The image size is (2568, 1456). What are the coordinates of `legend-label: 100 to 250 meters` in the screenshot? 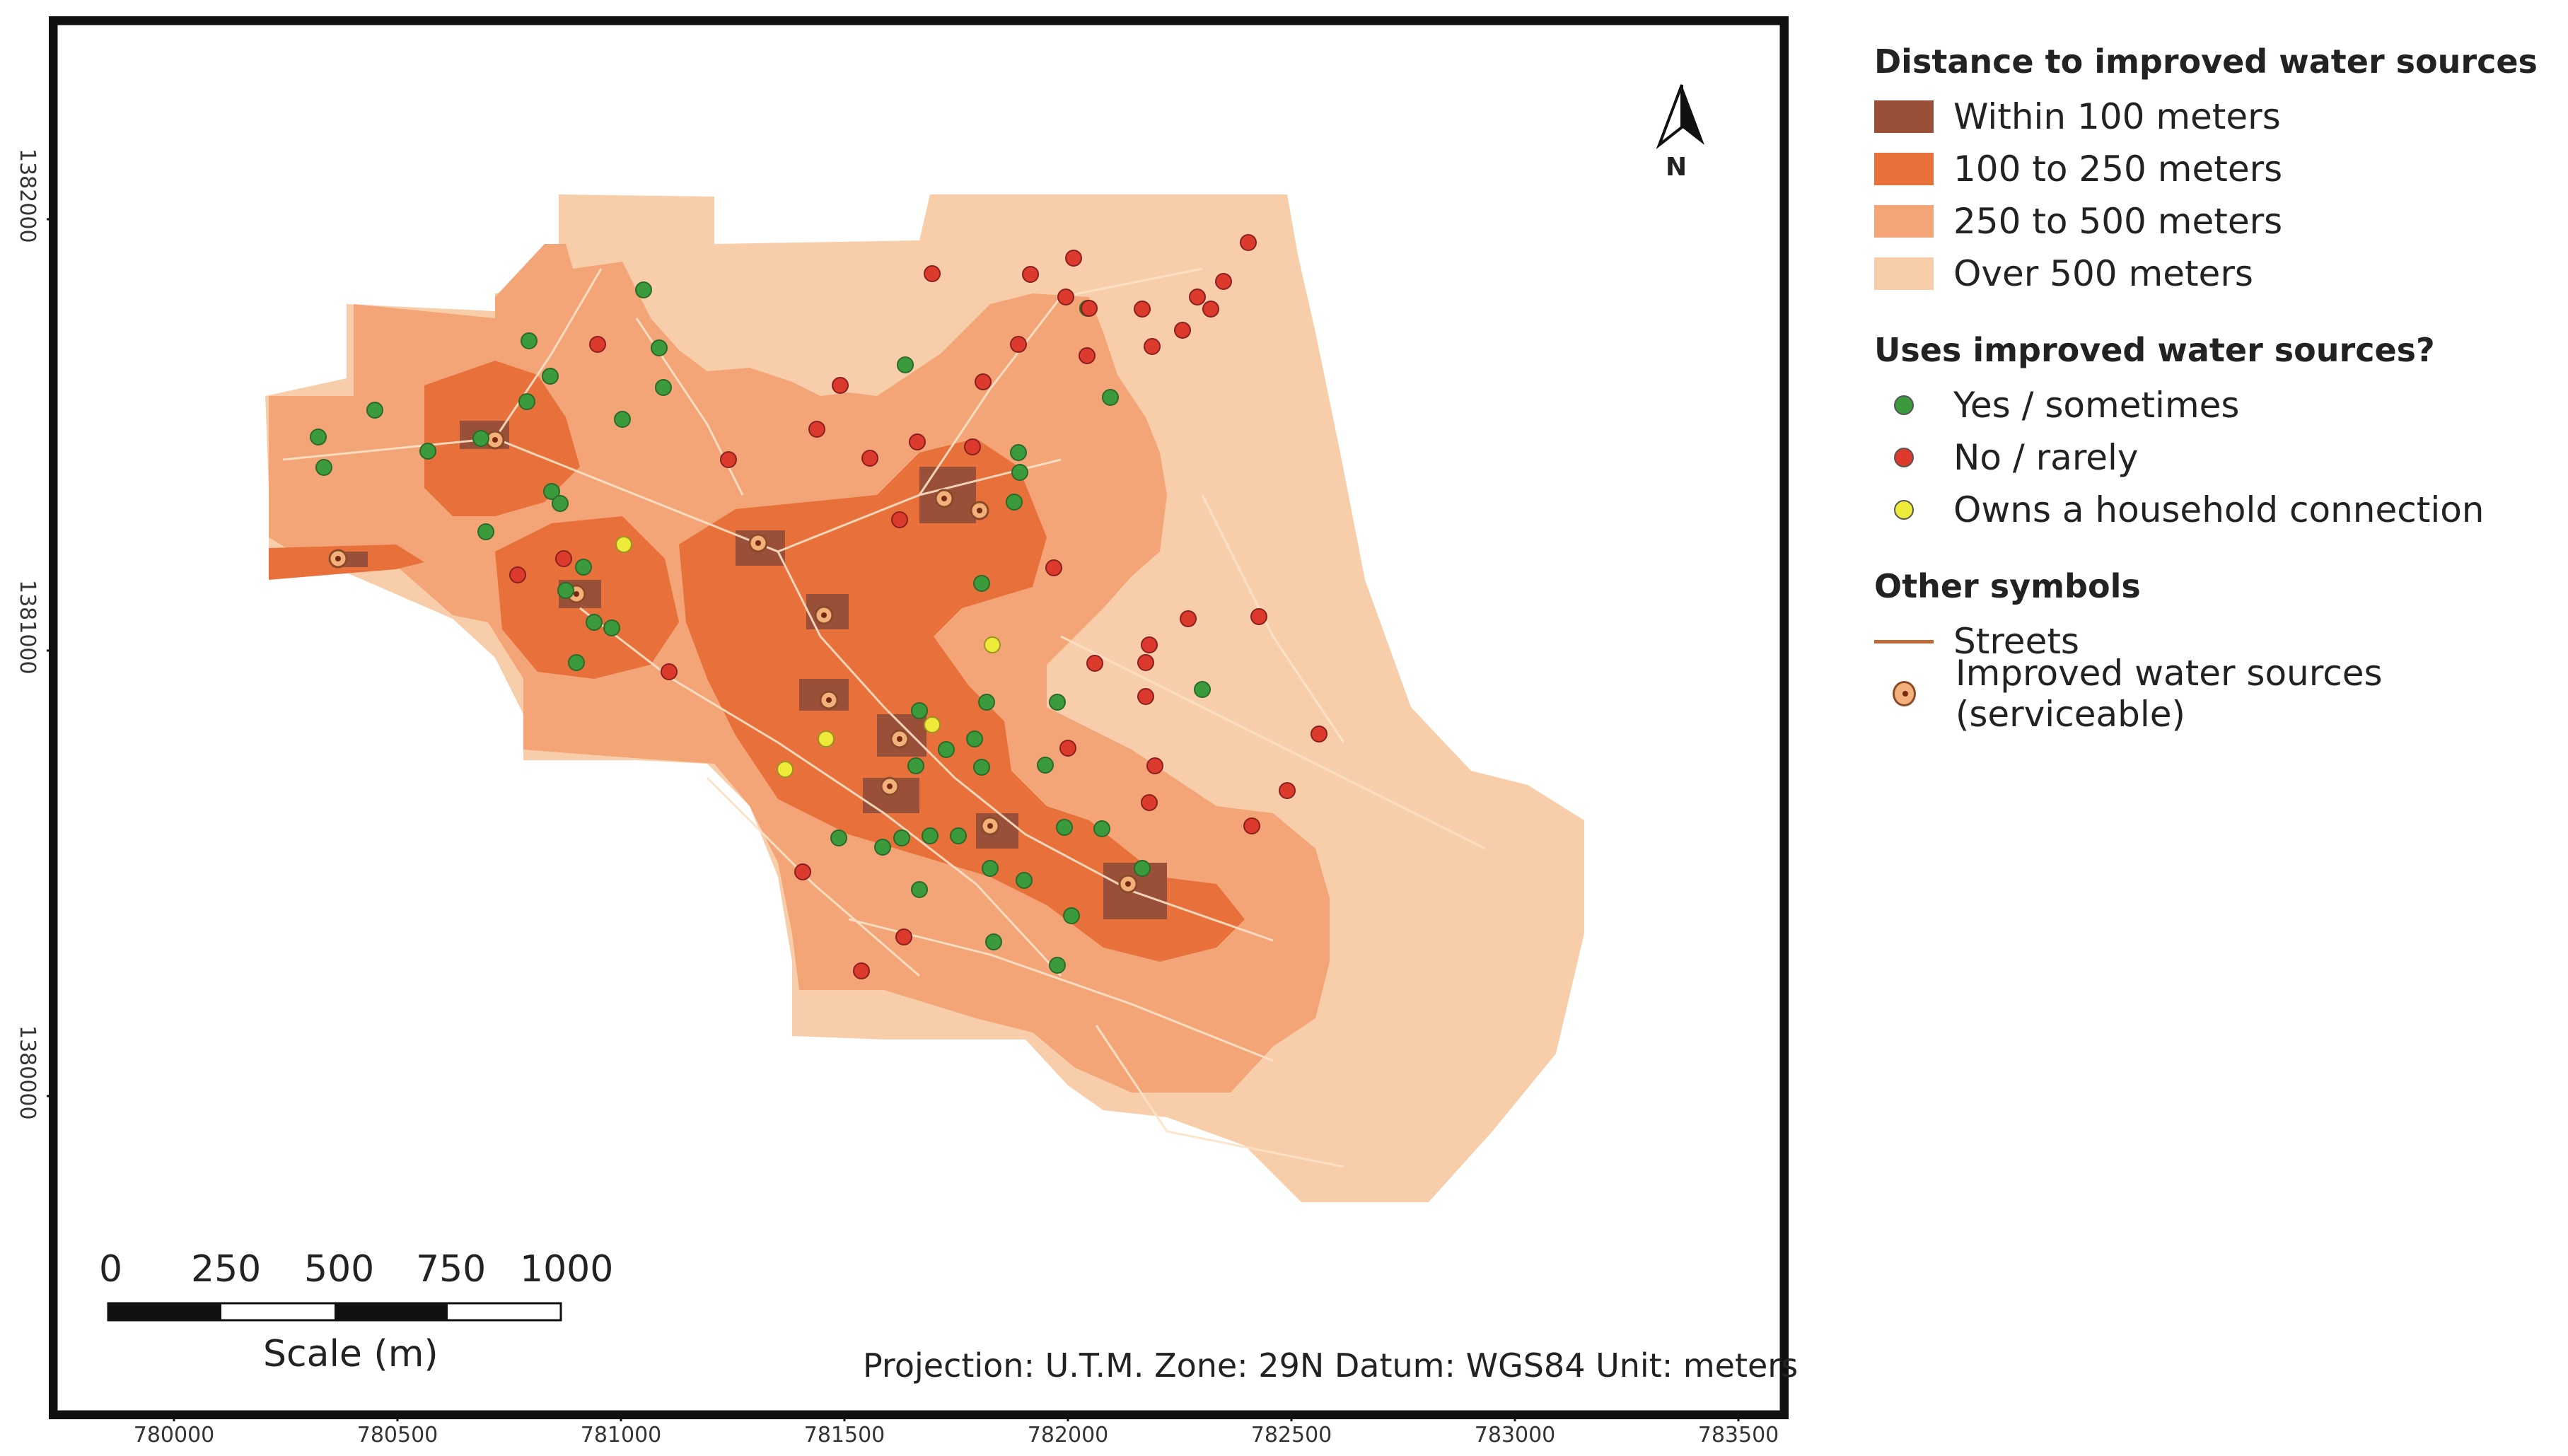 It's located at (2118, 169).